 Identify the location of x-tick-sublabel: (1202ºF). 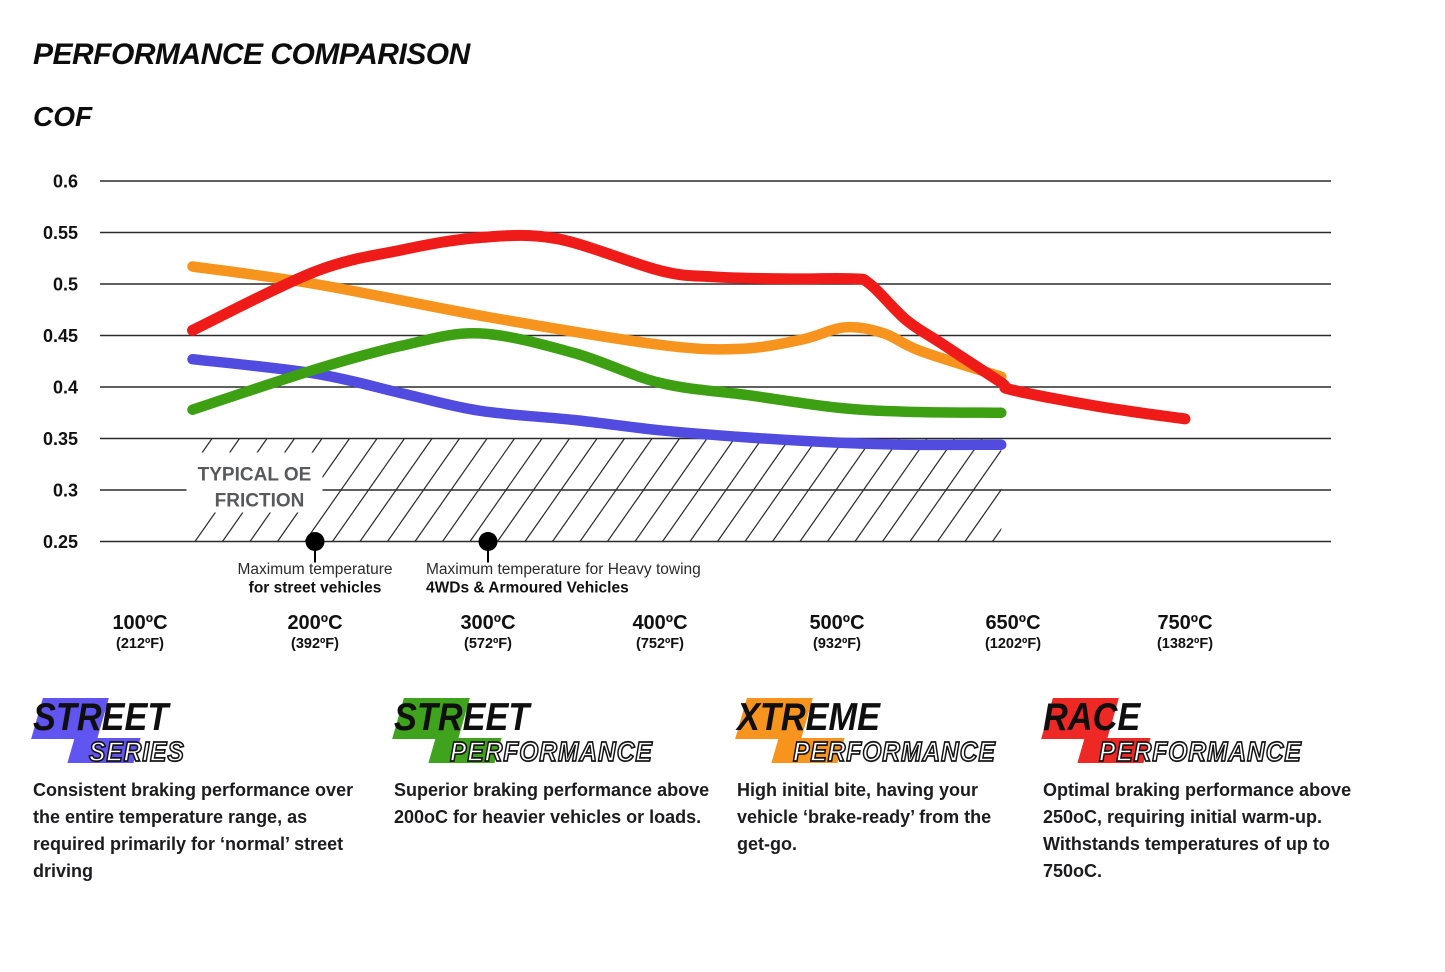
(1013, 644).